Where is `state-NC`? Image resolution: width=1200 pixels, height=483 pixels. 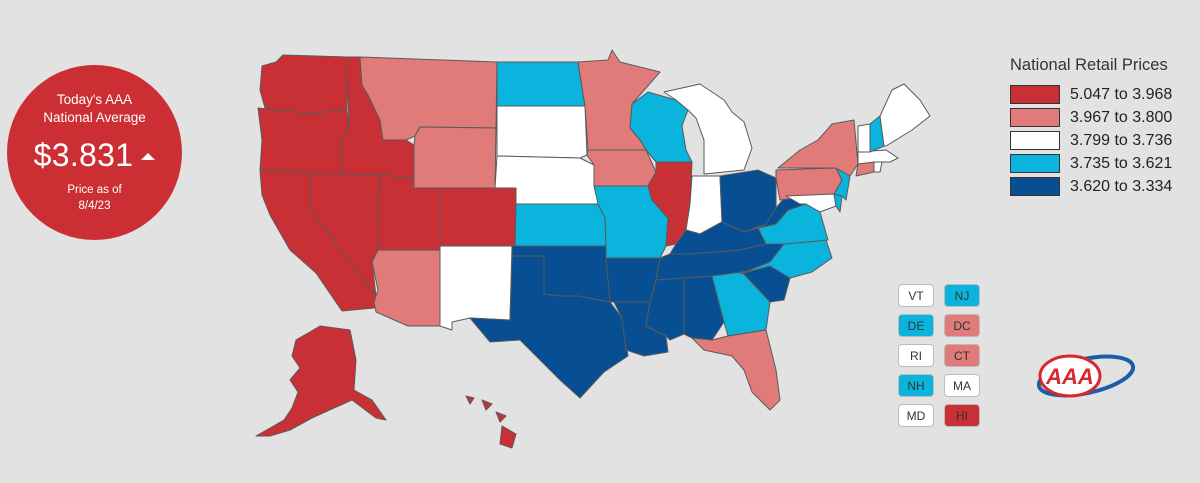 state-NC is located at coordinates (786, 259).